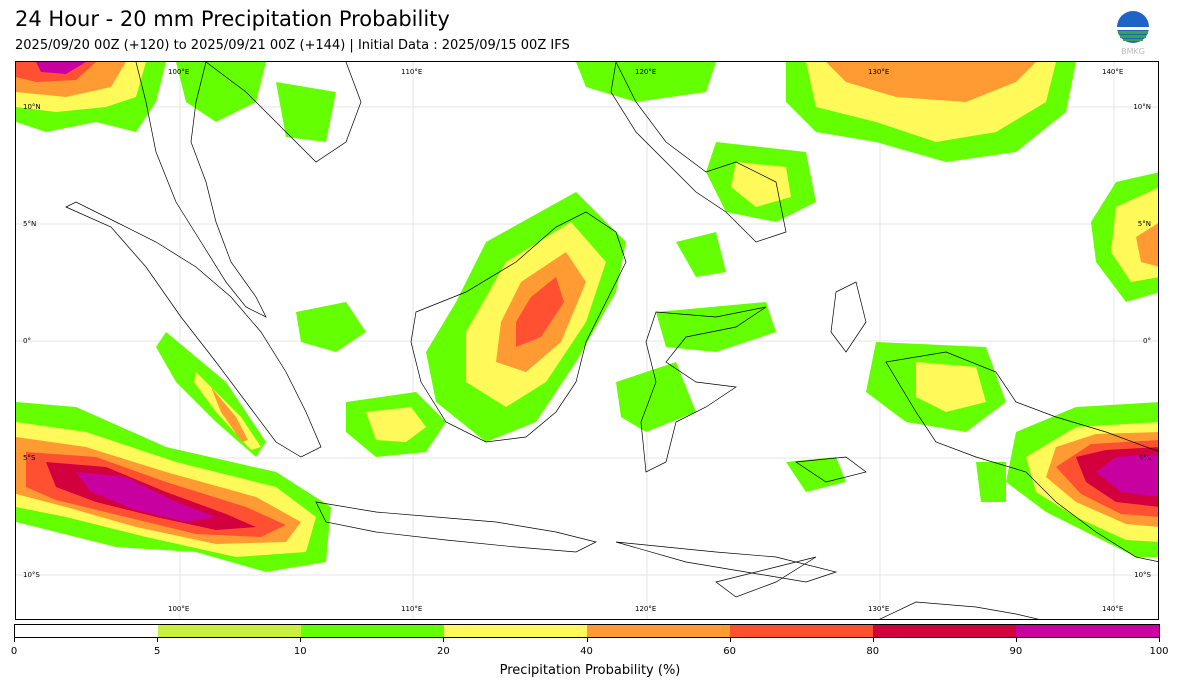 This screenshot has height=690, width=1180. What do you see at coordinates (873, 651) in the screenshot?
I see `colorbar-tick-label: 80` at bounding box center [873, 651].